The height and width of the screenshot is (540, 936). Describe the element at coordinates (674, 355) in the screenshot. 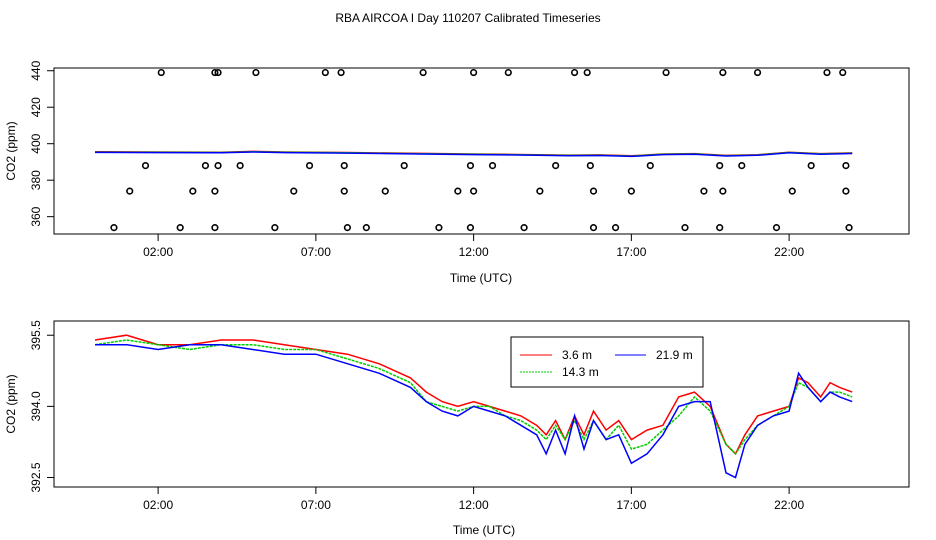

I see `legend-label-21-9m: 21.9 m` at that location.